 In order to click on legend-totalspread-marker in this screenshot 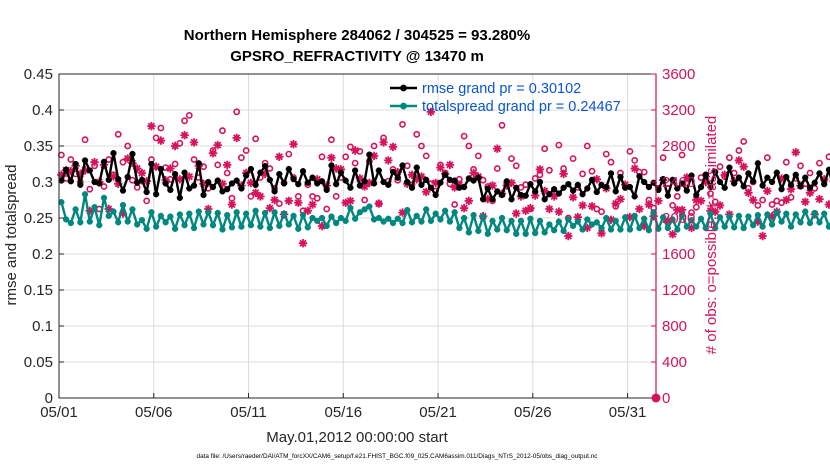, I will do `click(403, 106)`.